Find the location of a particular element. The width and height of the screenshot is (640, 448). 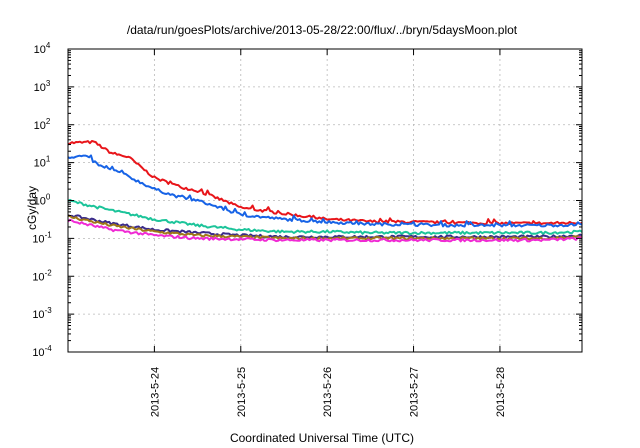

y-tick-label: 10⁻¹ is located at coordinates (42, 237).